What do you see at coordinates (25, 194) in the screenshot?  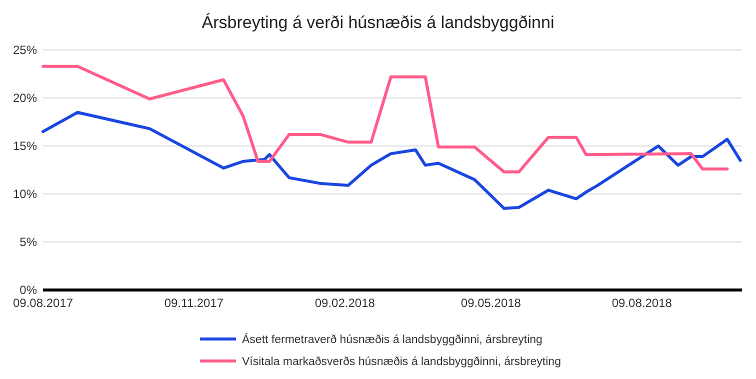 I see `y-tick-label: 10%` at bounding box center [25, 194].